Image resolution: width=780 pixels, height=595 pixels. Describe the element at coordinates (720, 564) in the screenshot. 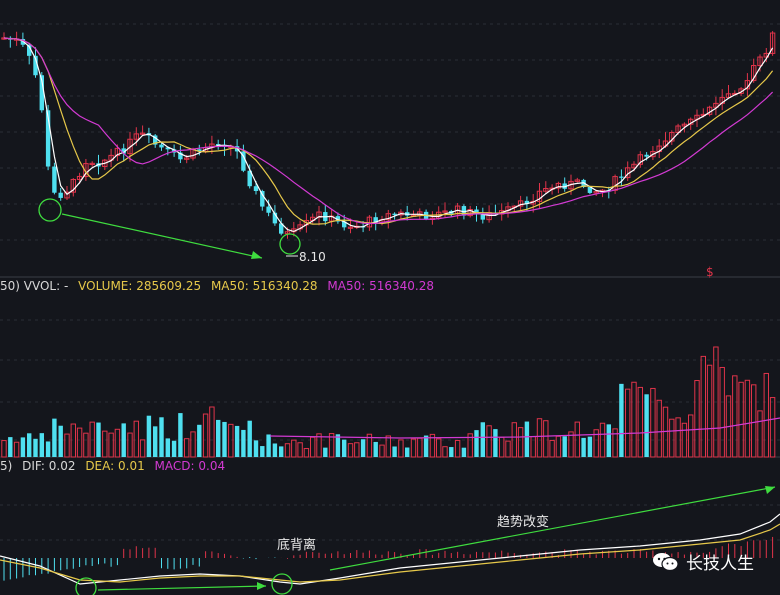

I see `watermark-text: 长技人生` at that location.